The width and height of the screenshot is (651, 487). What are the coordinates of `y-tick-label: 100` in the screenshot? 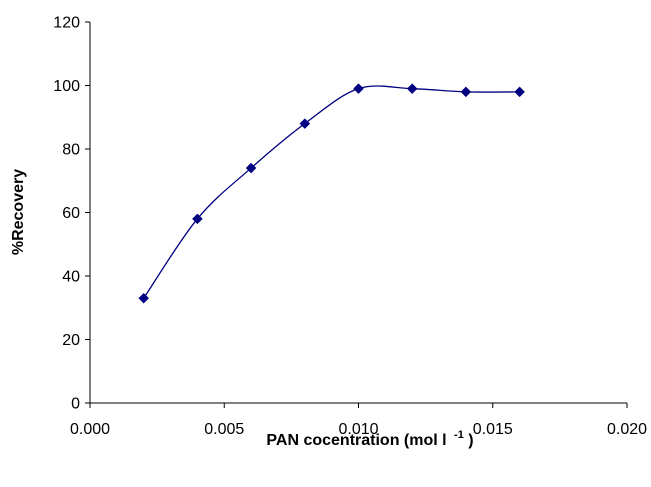 It's located at (66, 86).